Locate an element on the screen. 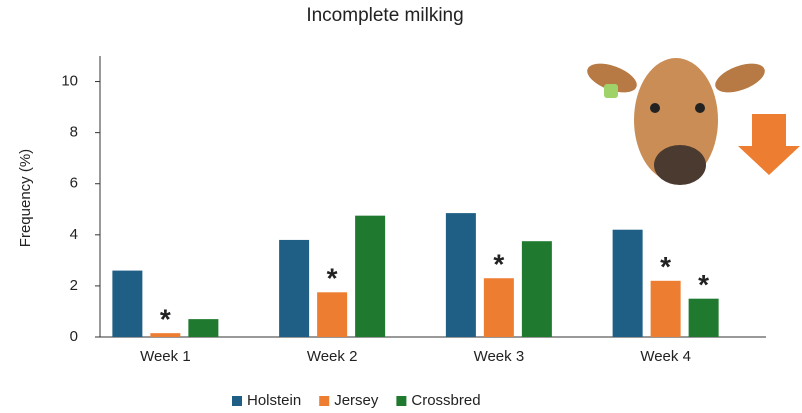 This screenshot has height=413, width=802. y-tick-label: 4 is located at coordinates (74, 234).